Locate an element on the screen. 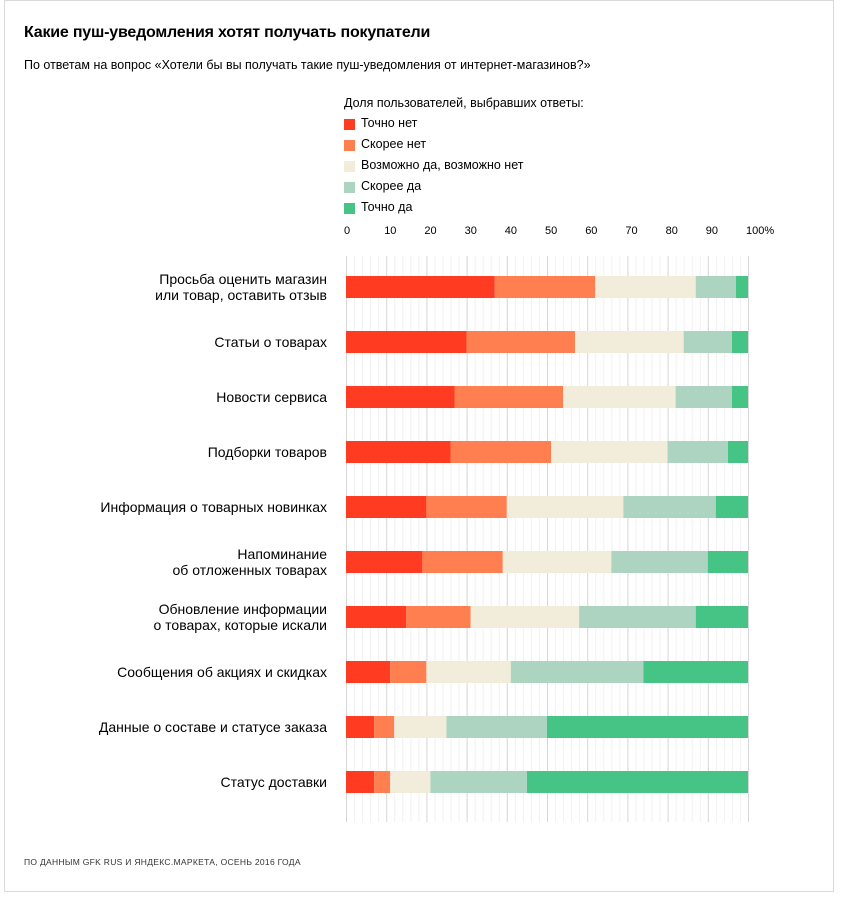  x-tick-label: 10 is located at coordinates (390, 231).